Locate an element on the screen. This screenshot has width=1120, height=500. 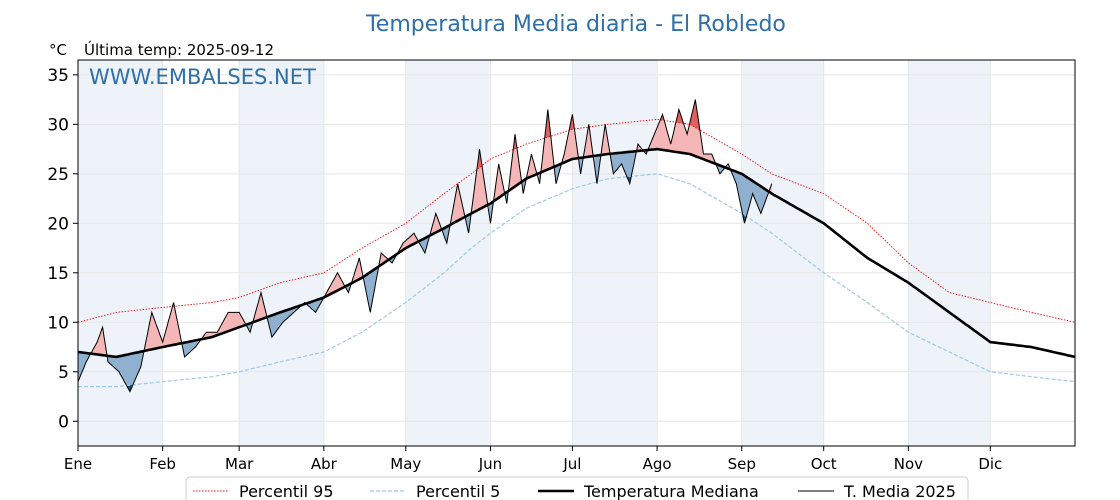
x-tick-label: Ene is located at coordinates (78, 464).